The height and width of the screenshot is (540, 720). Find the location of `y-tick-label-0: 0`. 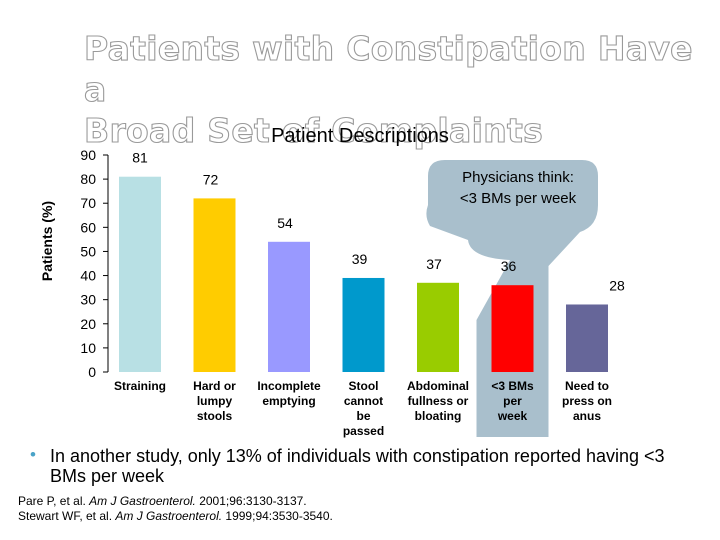

y-tick-label-0: 0 is located at coordinates (92, 372).